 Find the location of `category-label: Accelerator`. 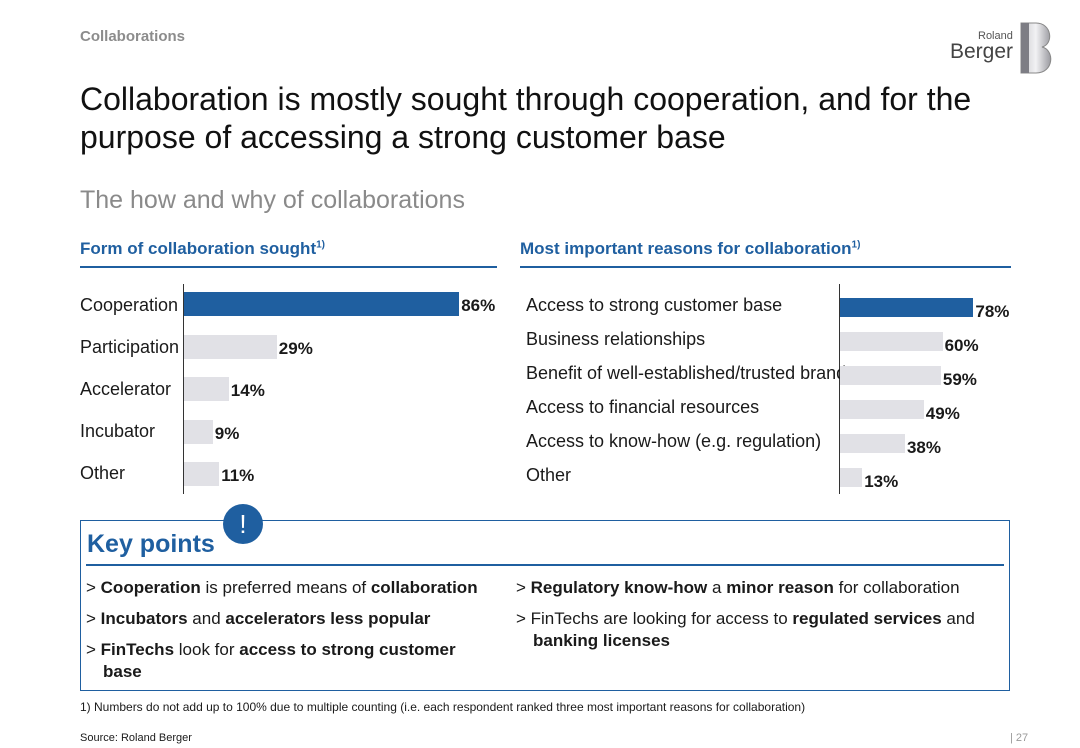

category-label: Accelerator is located at coordinates (126, 389).